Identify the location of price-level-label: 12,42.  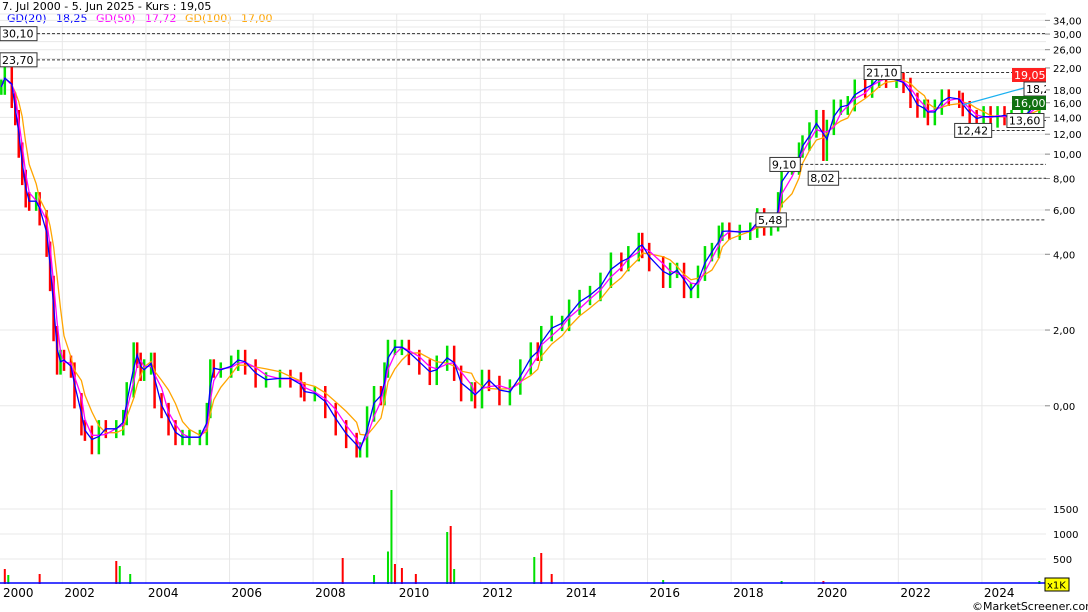
(973, 130).